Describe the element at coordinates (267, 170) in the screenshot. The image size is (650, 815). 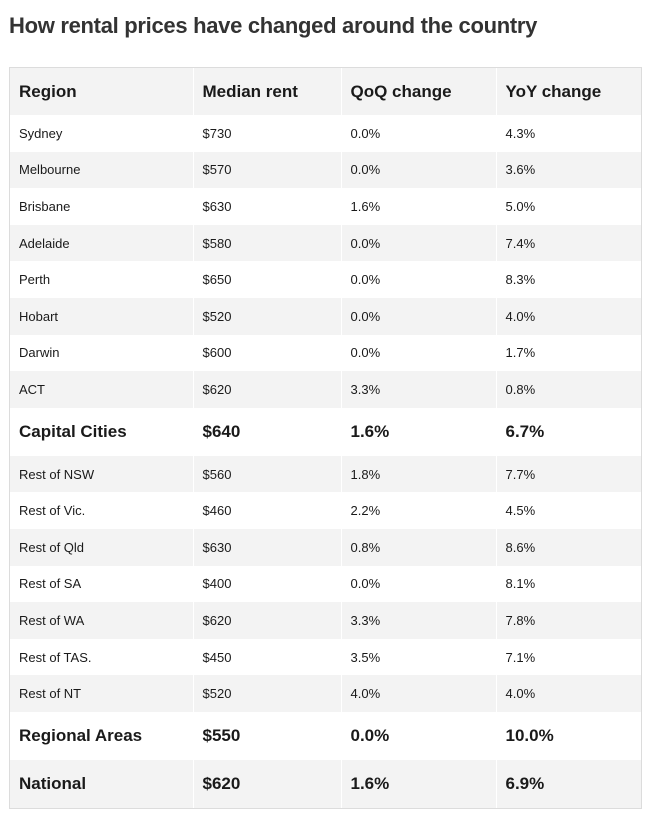
I see `median-rent-cell: $570` at that location.